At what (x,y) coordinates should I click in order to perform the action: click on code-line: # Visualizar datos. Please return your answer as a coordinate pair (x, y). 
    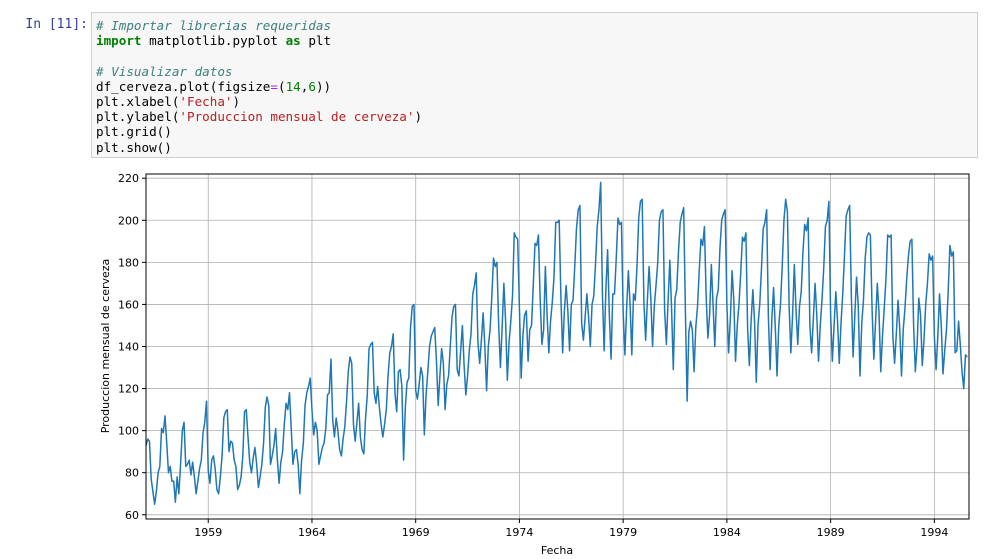
    Looking at the image, I should click on (534, 71).